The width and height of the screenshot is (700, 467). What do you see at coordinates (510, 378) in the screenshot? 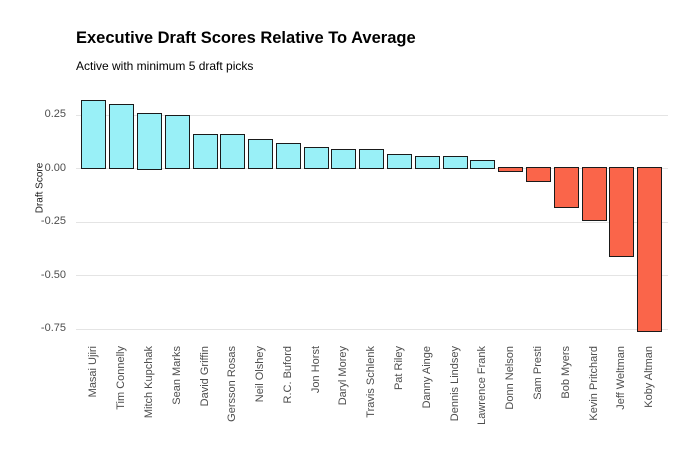
I see `x-tick-label: Donn Nelson` at bounding box center [510, 378].